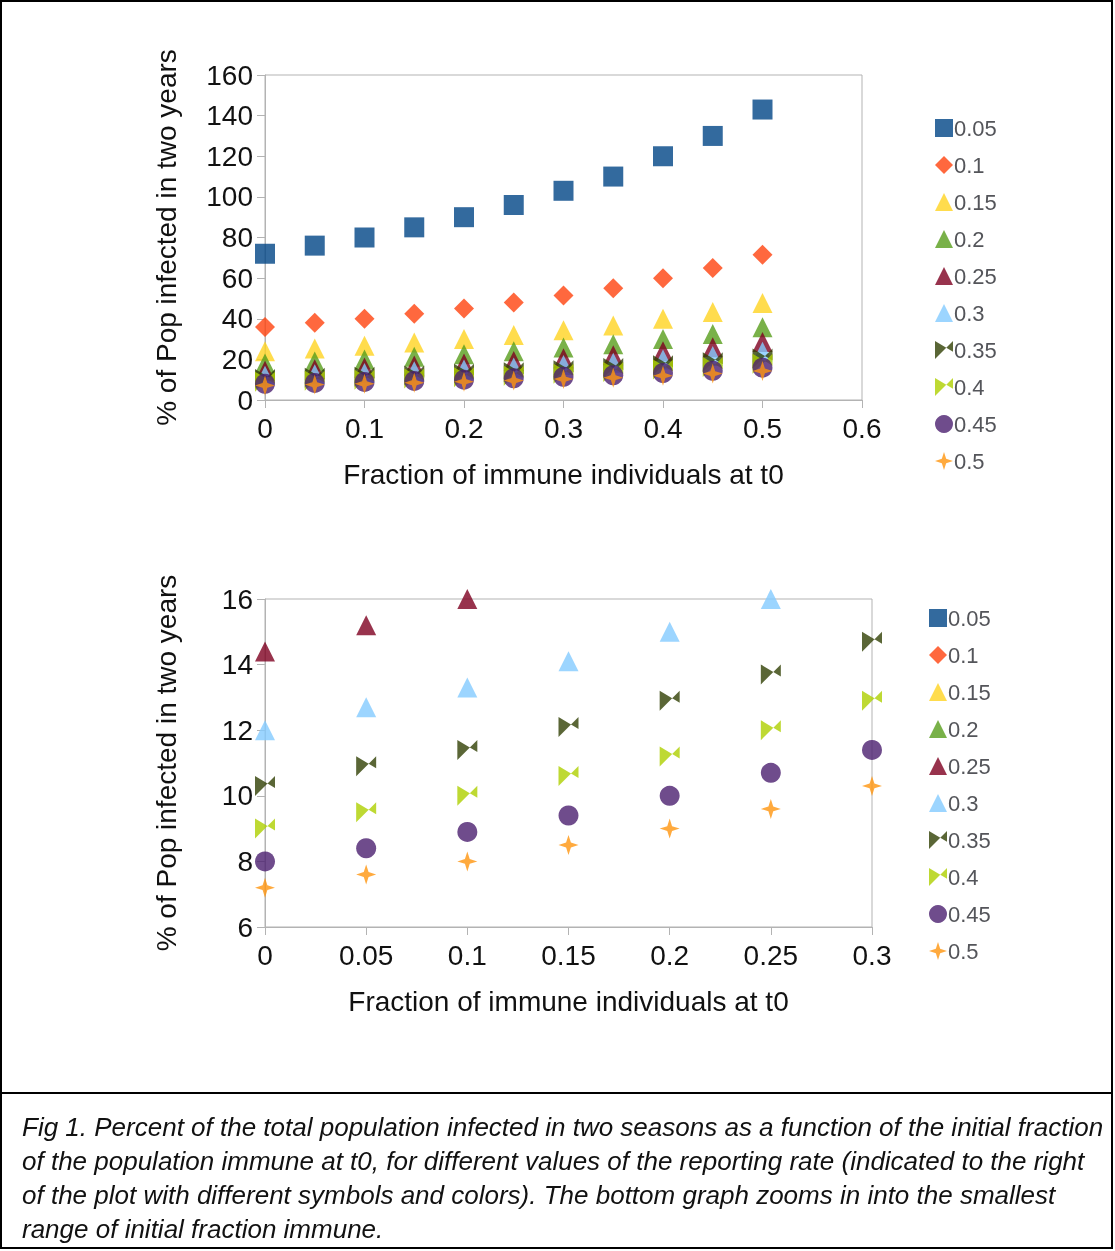  I want to click on y-tick-label: 20, so click(237, 359).